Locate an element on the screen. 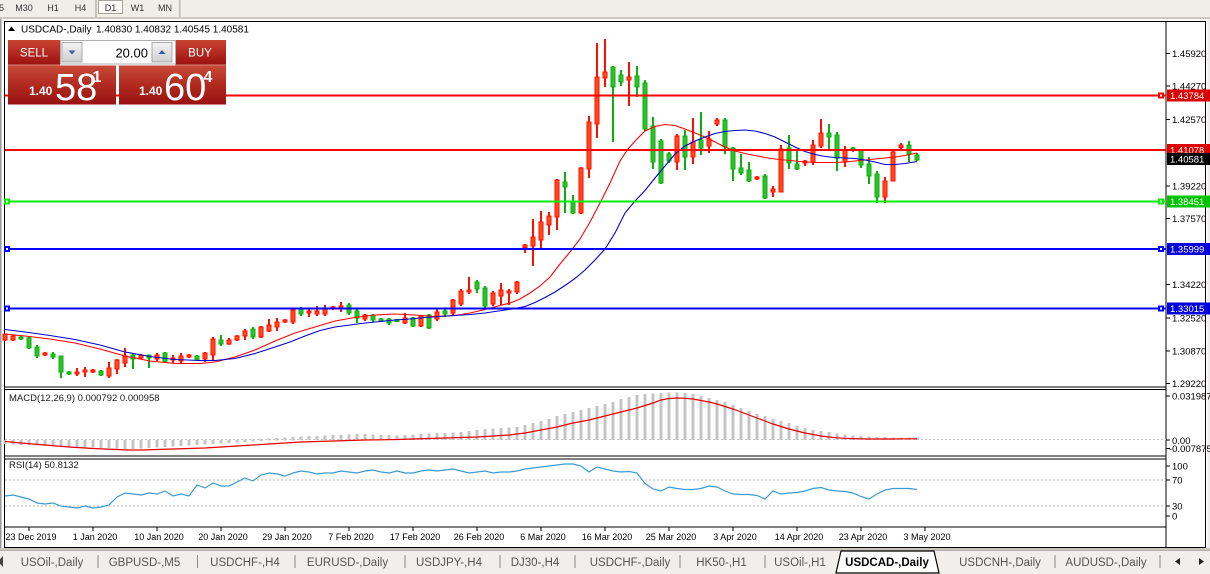 The image size is (1210, 574). svg-text: 100 is located at coordinates (1180, 467).